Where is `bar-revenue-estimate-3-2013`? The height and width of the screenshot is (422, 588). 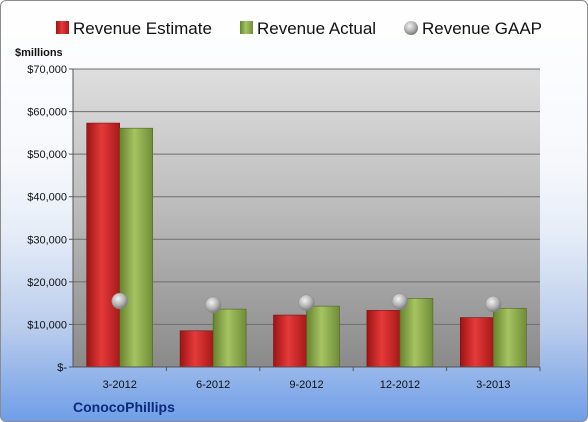 bar-revenue-estimate-3-2013 is located at coordinates (476, 342).